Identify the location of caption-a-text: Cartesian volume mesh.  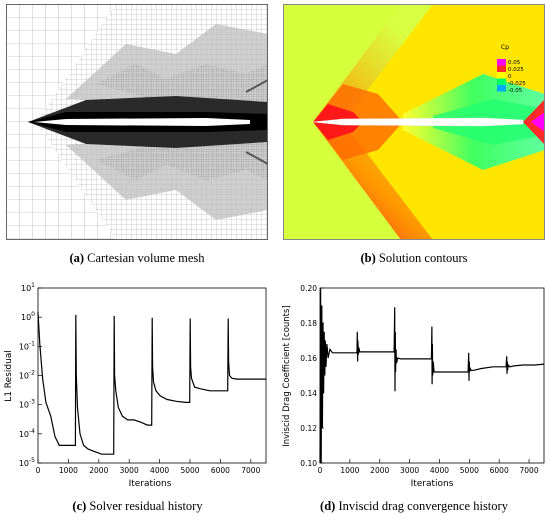
(146, 258).